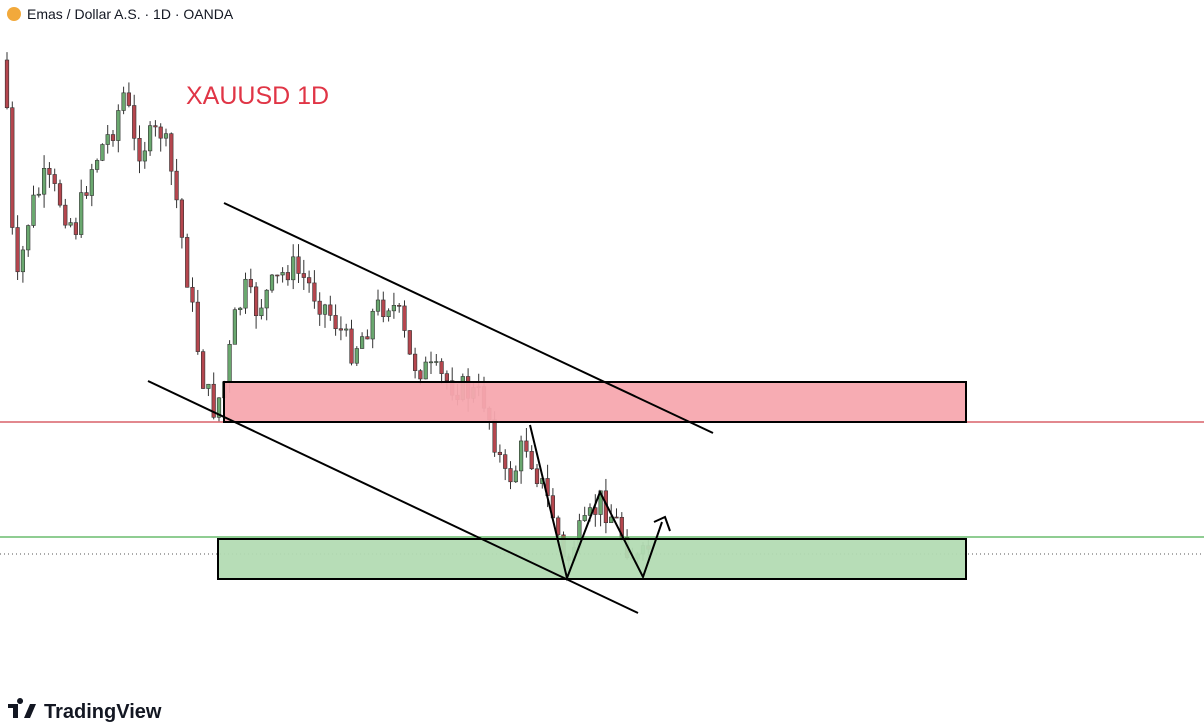 Image resolution: width=1204 pixels, height=724 pixels. I want to click on brand-logo: TradingView, so click(85, 710).